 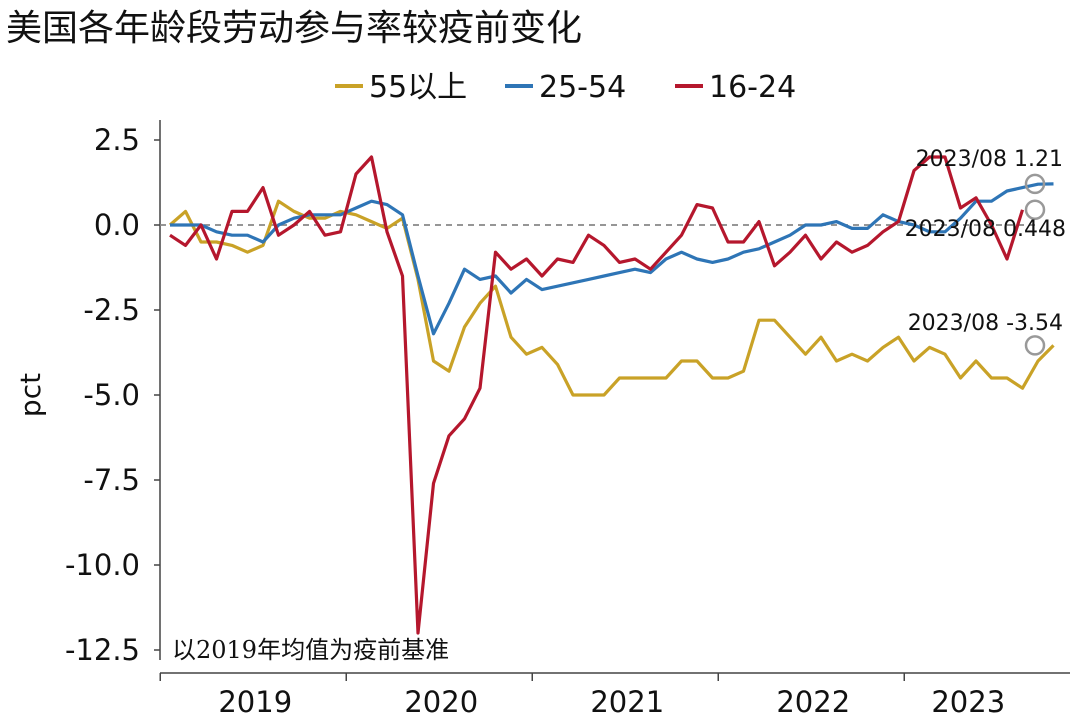 What do you see at coordinates (418, 87) in the screenshot?
I see `legend-label: 55以上` at bounding box center [418, 87].